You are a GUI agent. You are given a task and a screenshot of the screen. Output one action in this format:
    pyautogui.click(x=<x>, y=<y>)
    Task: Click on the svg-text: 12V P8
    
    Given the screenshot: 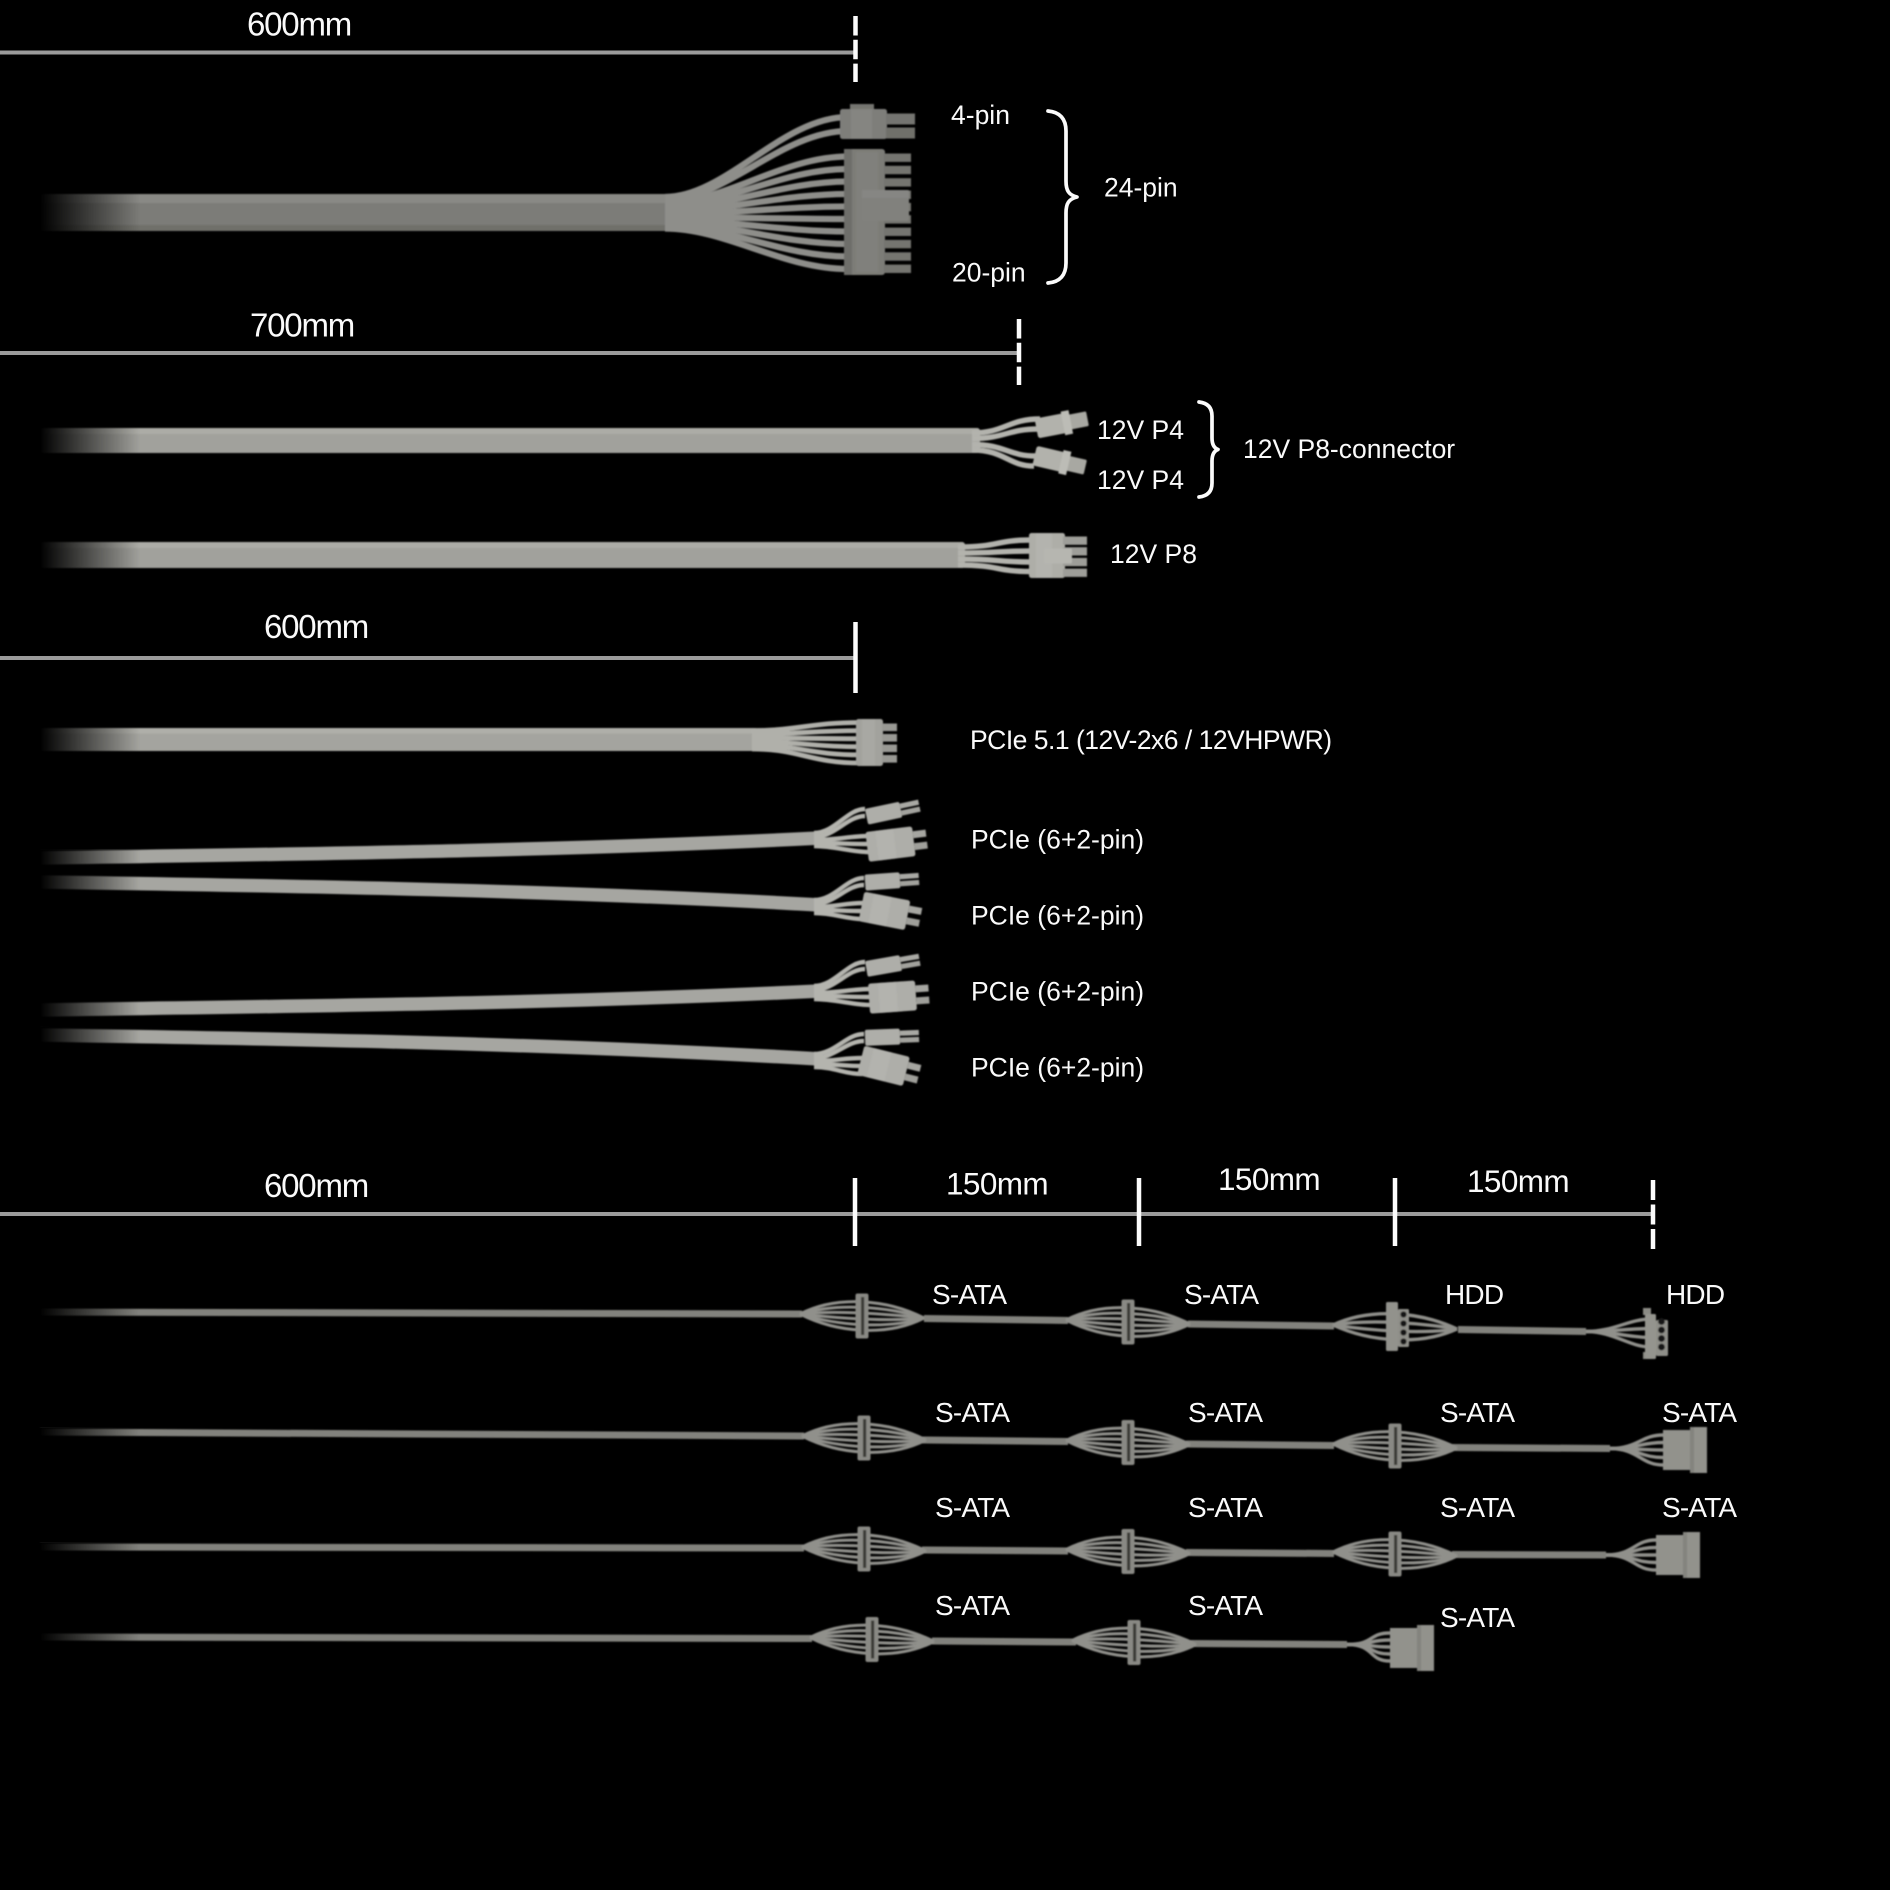 What is the action you would take?
    pyautogui.click(x=1153, y=554)
    